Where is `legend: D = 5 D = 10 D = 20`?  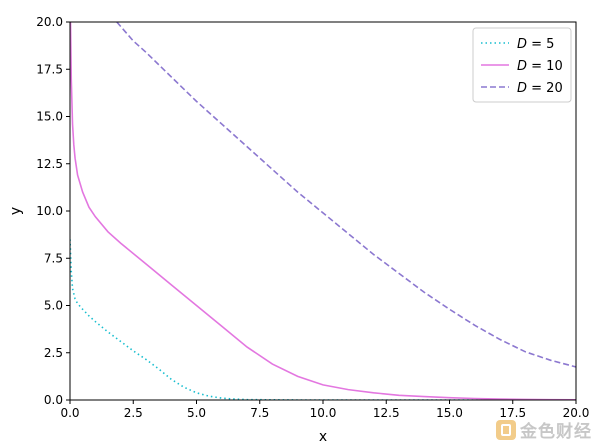
legend: D = 5 D = 10 D = 20 is located at coordinates (522, 65).